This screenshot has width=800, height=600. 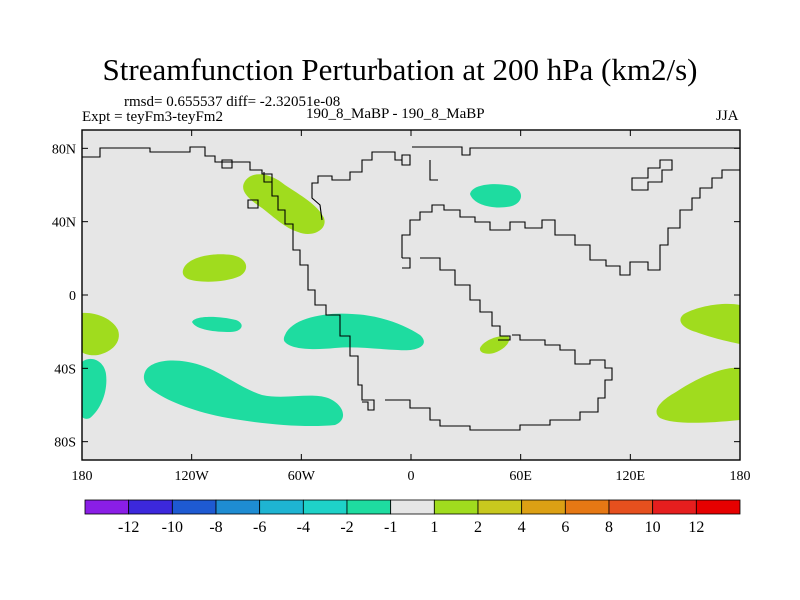 I want to click on y-tick-label: 80N, so click(x=64, y=149).